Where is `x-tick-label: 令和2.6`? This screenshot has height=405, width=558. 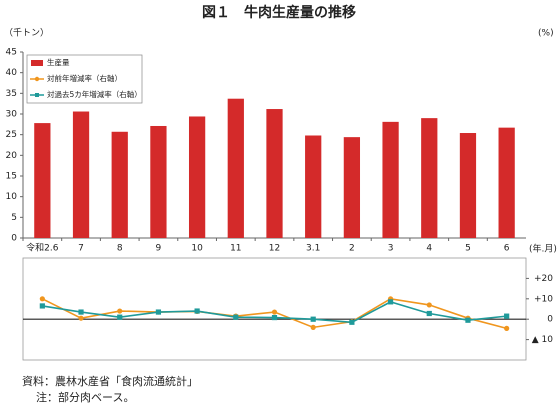 x-tick-label: 令和2.6 is located at coordinates (42, 248).